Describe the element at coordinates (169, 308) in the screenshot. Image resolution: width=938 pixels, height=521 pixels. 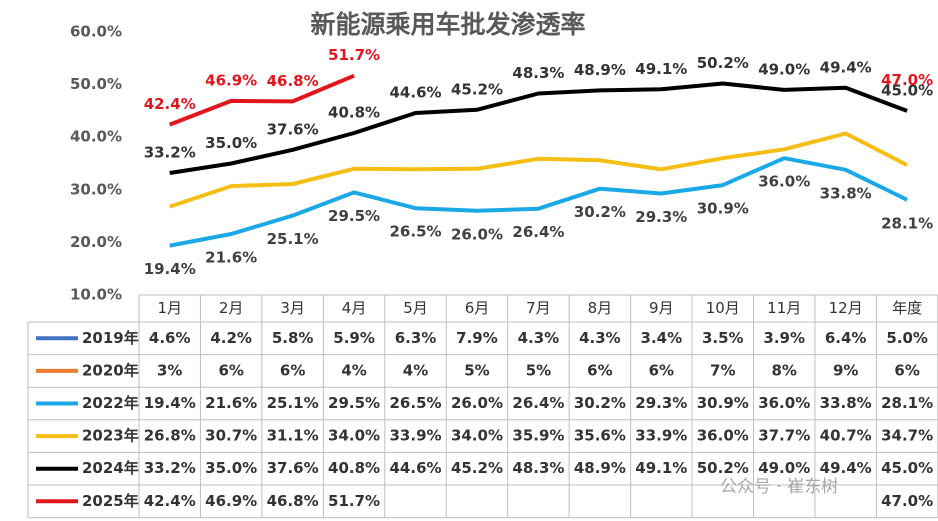
I see `x-tick-label: 1月` at that location.